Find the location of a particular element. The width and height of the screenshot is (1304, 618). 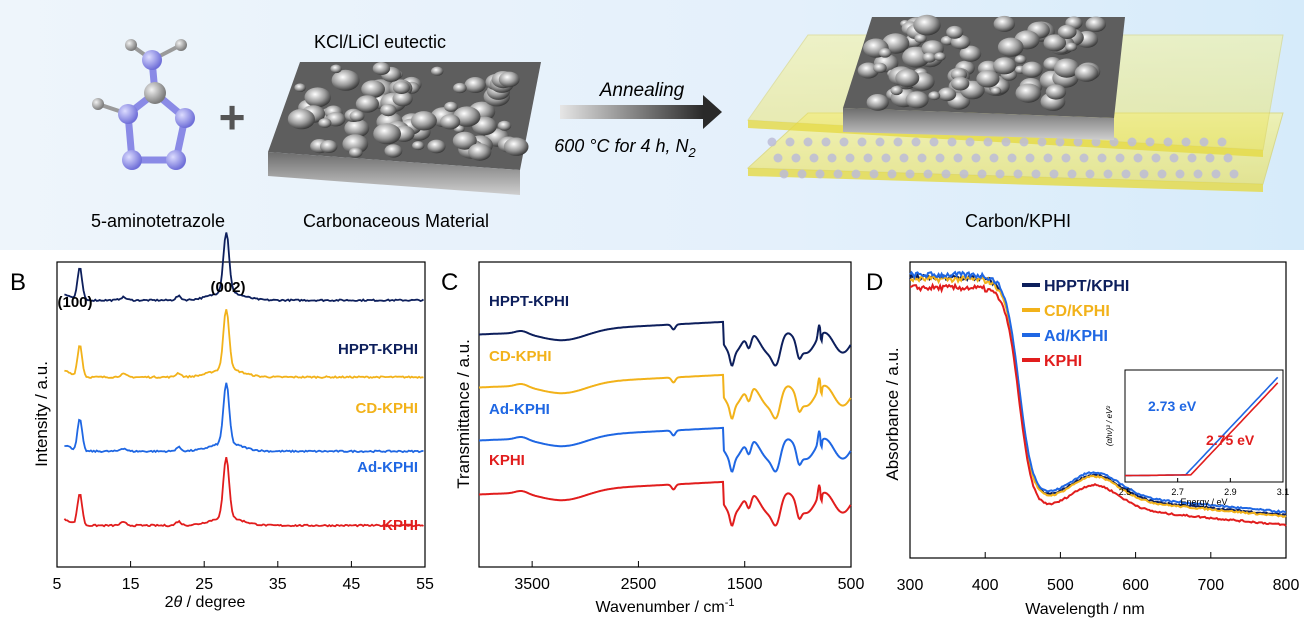

annealing-arrow is located at coordinates (641, 112).